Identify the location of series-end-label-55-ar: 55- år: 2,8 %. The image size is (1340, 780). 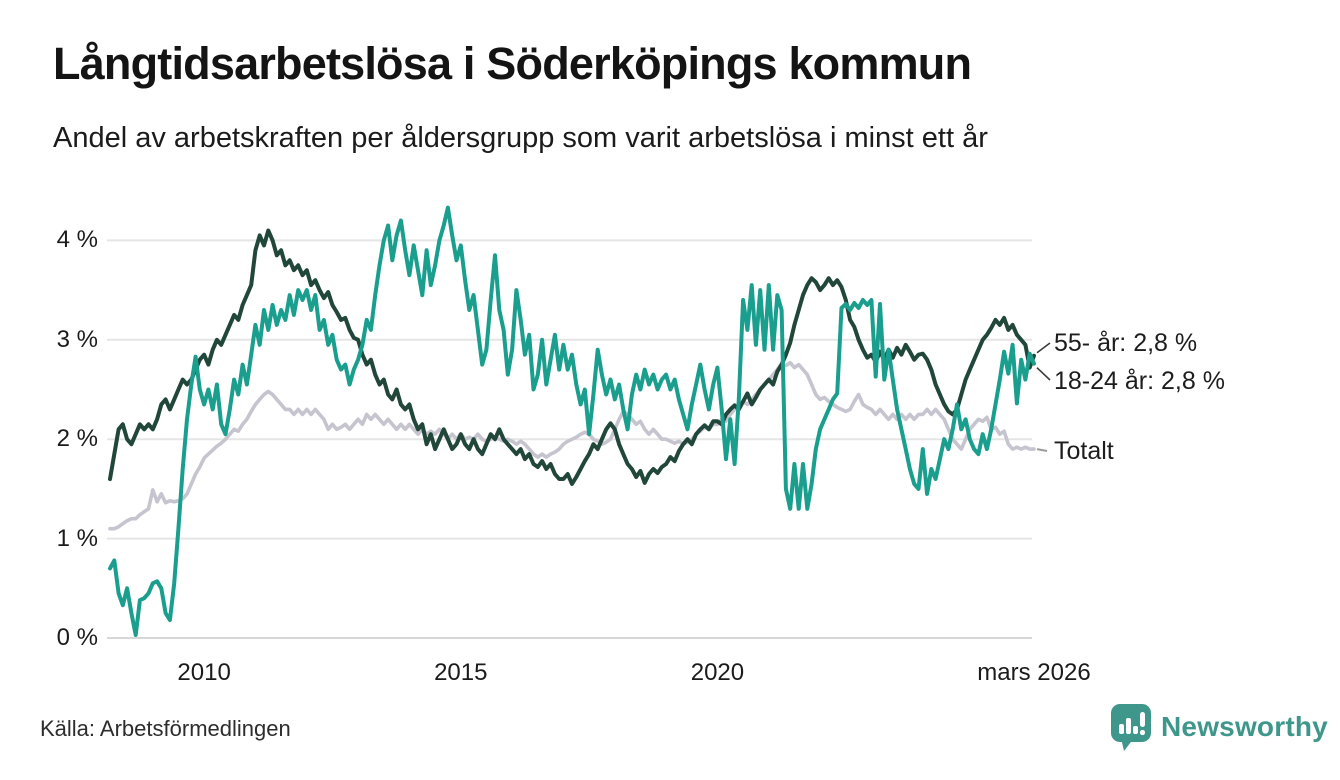
(1126, 343).